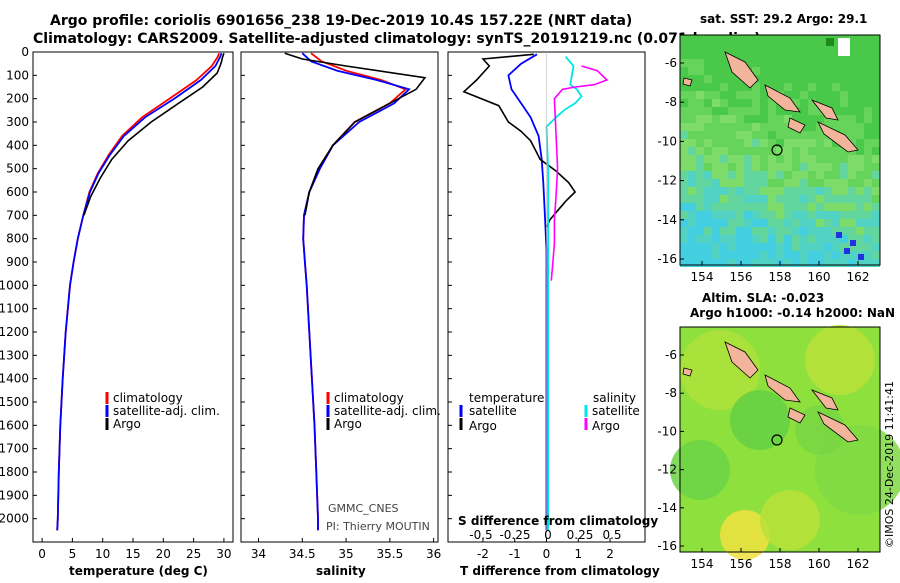  I want to click on annotation-gmmc: GMMC_CNES, so click(363, 508).